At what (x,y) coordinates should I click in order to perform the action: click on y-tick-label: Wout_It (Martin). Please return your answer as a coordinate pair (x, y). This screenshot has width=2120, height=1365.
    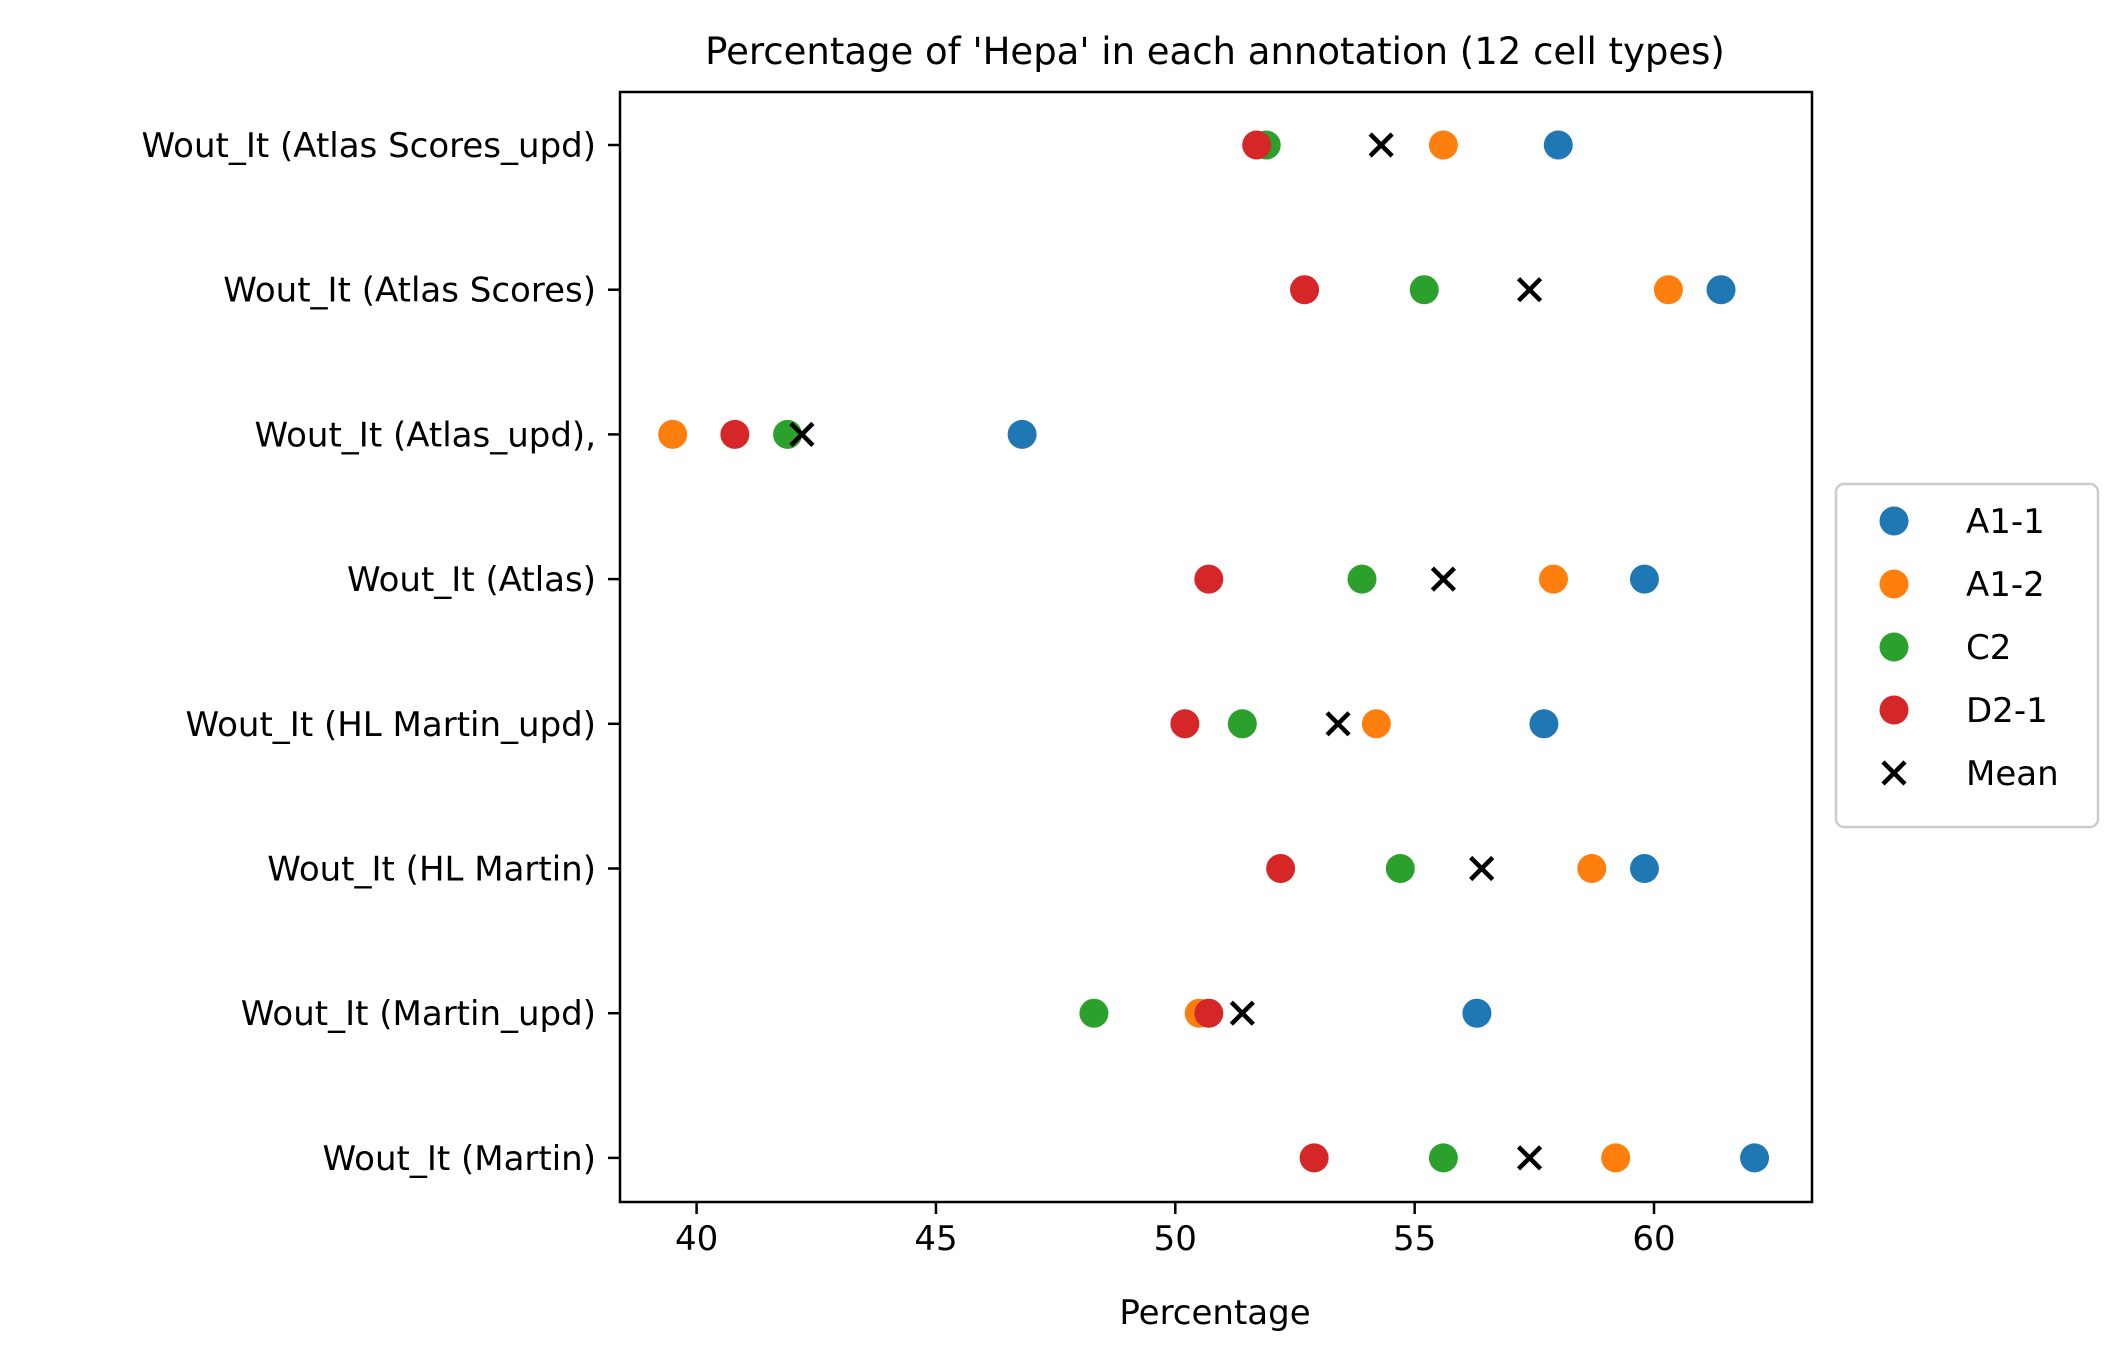
    Looking at the image, I should click on (459, 1159).